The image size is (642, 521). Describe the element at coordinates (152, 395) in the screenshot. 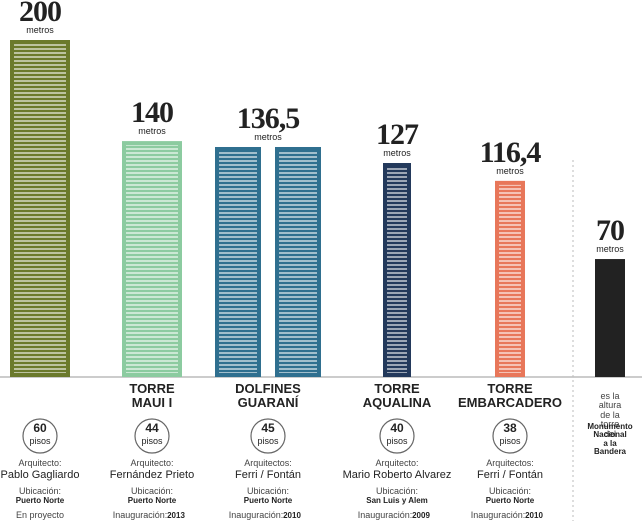

I see `tower-name: TORRE MAUI I` at that location.